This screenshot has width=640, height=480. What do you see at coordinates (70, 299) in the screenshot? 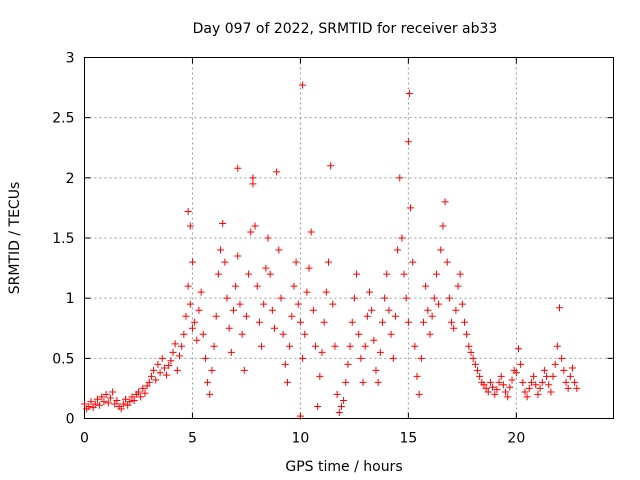
I see `y-tick-label: 1` at bounding box center [70, 299].